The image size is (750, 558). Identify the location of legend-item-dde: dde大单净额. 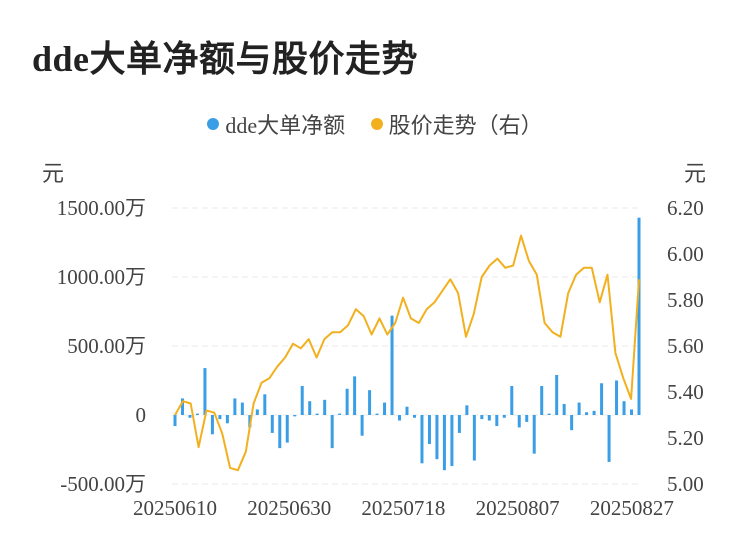
(276, 124).